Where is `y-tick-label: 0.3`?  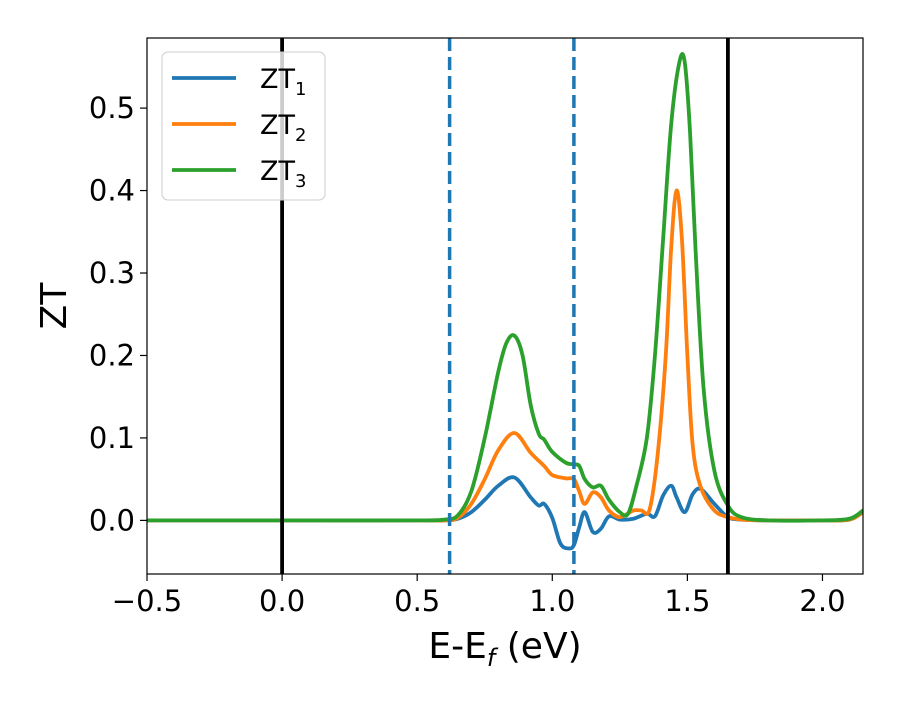 y-tick-label: 0.3 is located at coordinates (112, 273).